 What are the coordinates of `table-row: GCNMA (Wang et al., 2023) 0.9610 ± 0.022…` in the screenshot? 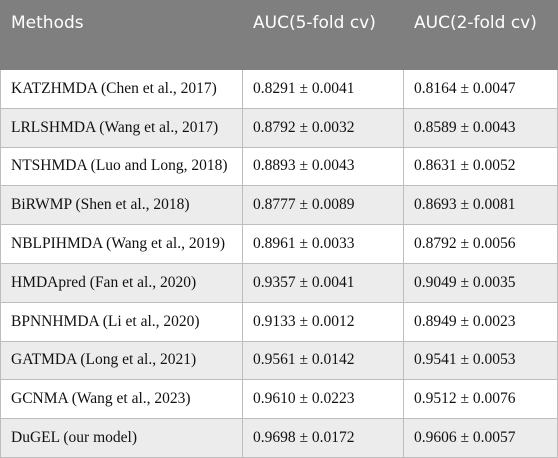 It's located at (279, 399).